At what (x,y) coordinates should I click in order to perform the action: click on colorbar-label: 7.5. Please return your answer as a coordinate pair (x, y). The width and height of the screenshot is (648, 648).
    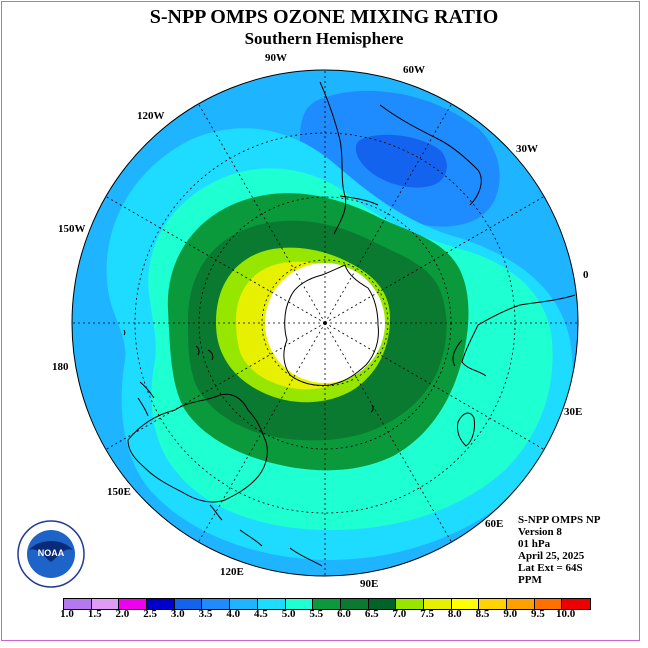
    Looking at the image, I should click on (427, 614).